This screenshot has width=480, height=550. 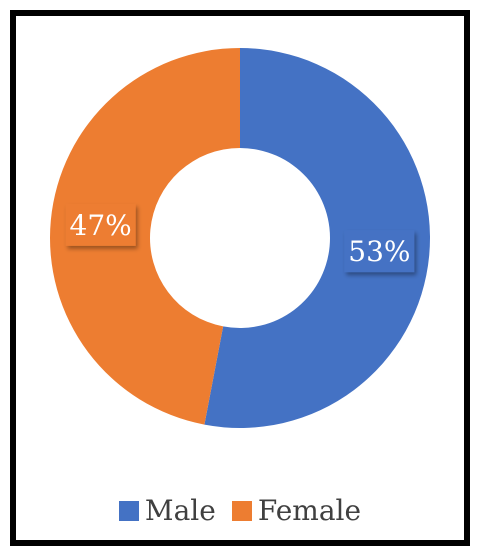 I want to click on data-label-male: 53%, so click(x=379, y=251).